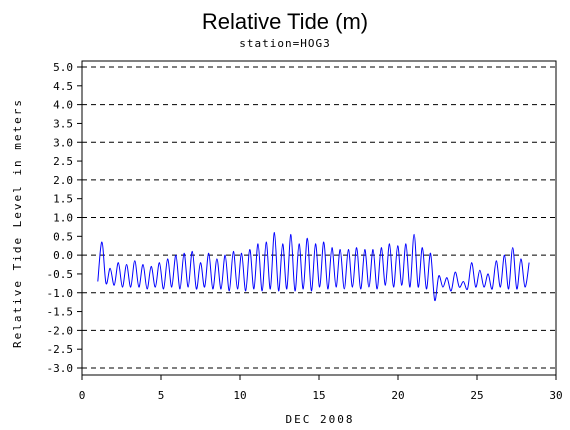 Image resolution: width=570 pixels, height=430 pixels. What do you see at coordinates (63, 161) in the screenshot?
I see `y-tick-label: 2.5` at bounding box center [63, 161].